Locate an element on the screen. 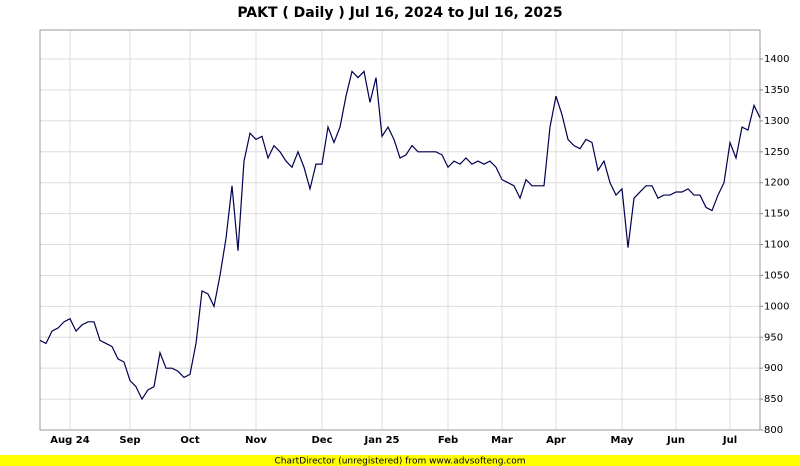  y-tick-label: 850 is located at coordinates (773, 399).